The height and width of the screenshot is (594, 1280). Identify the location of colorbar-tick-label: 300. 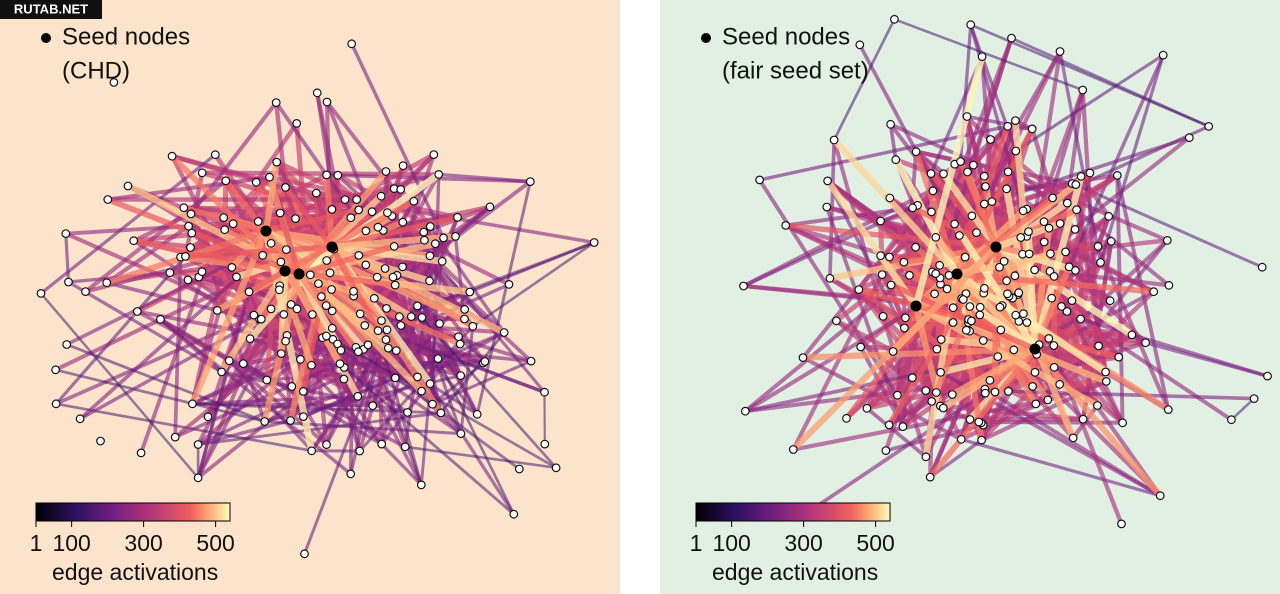
(143, 543).